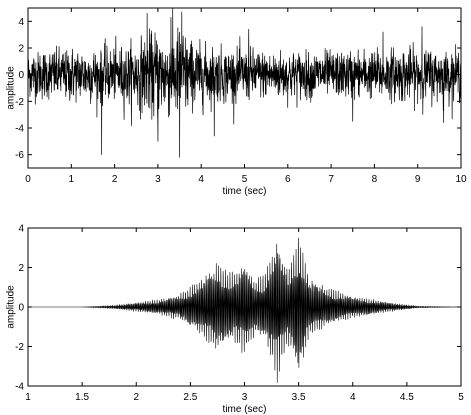  I want to click on top-plot-xtick-label: 10, so click(461, 179).